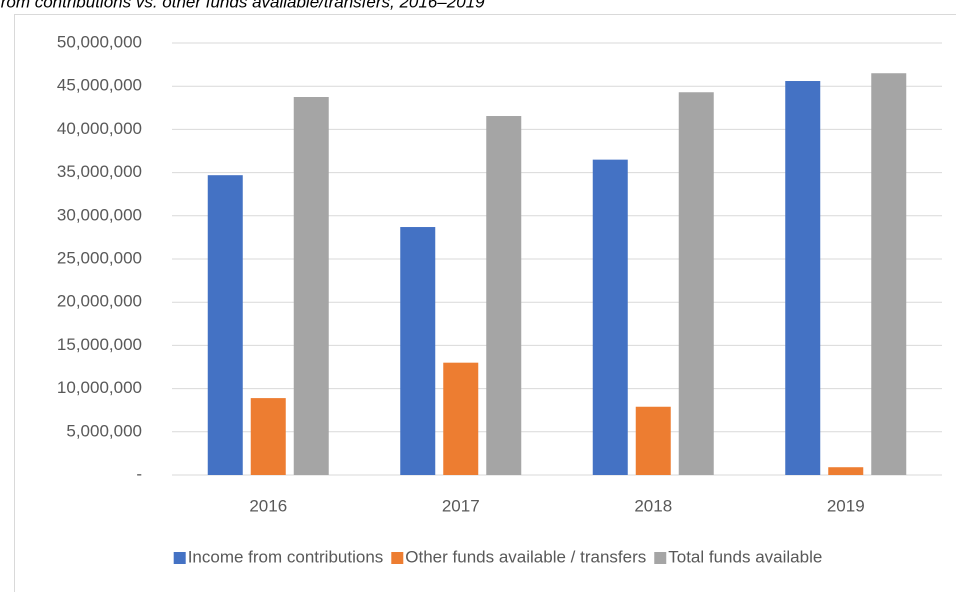  What do you see at coordinates (461, 505) in the screenshot?
I see `x-tick-label: 2017` at bounding box center [461, 505].